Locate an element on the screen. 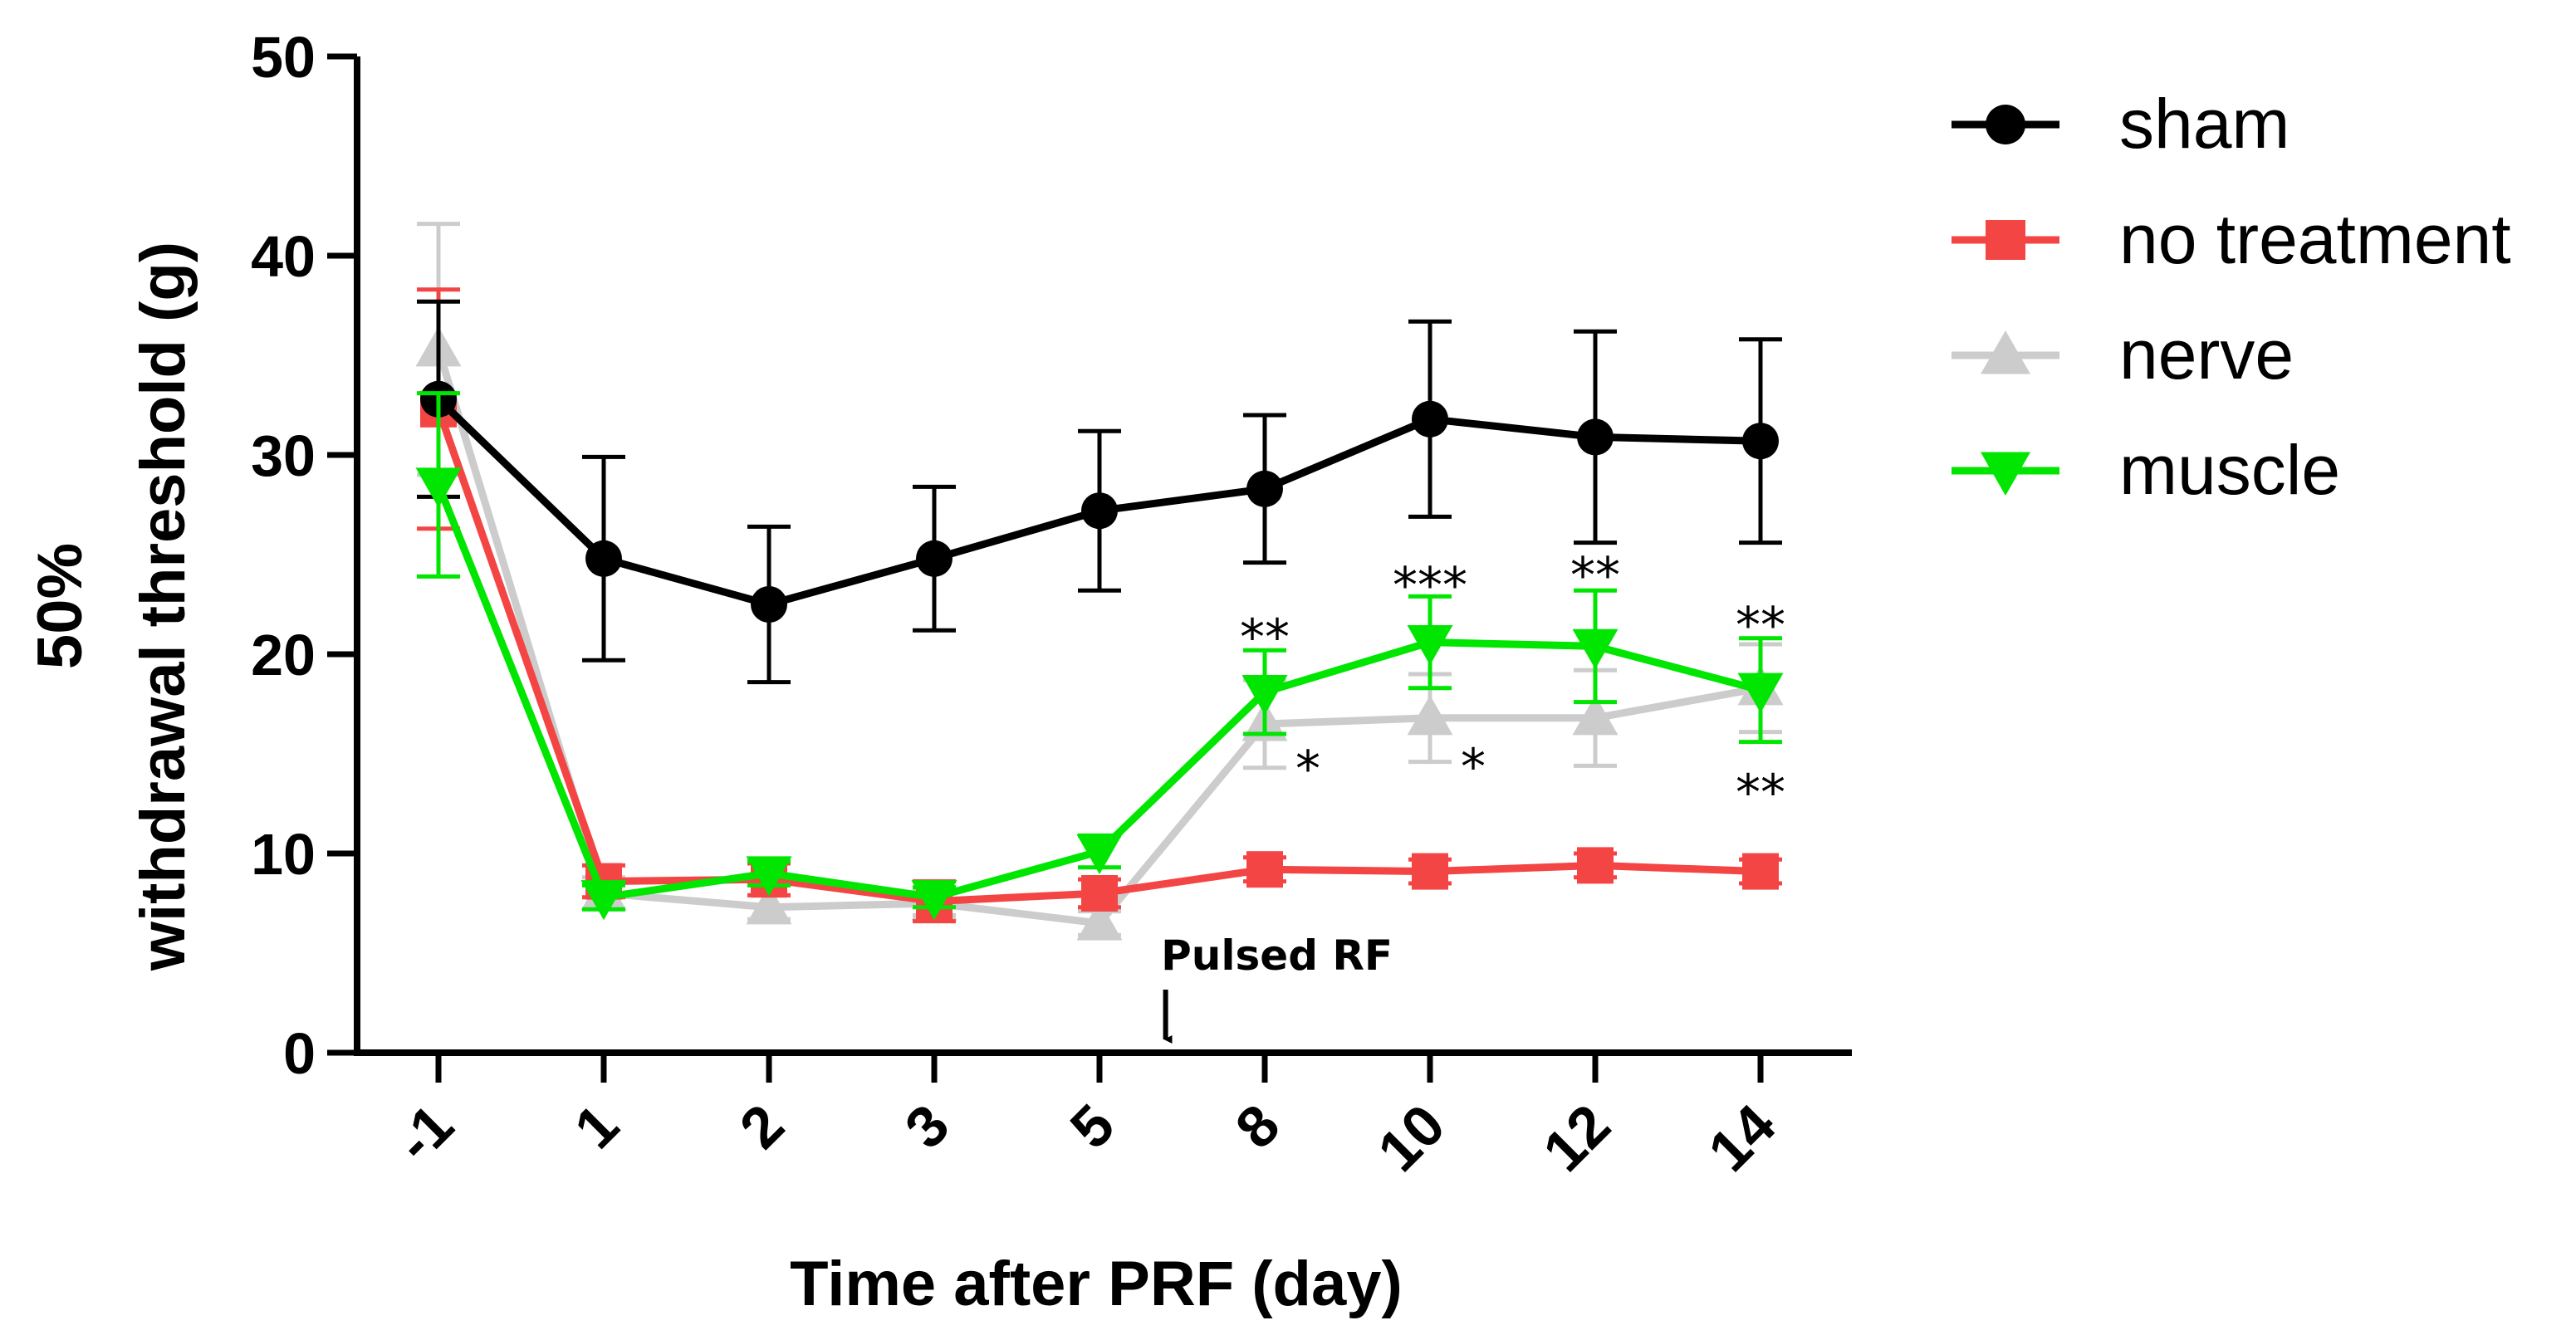 This screenshot has width=2576, height=1335. point-muscle--1 is located at coordinates (439, 487).